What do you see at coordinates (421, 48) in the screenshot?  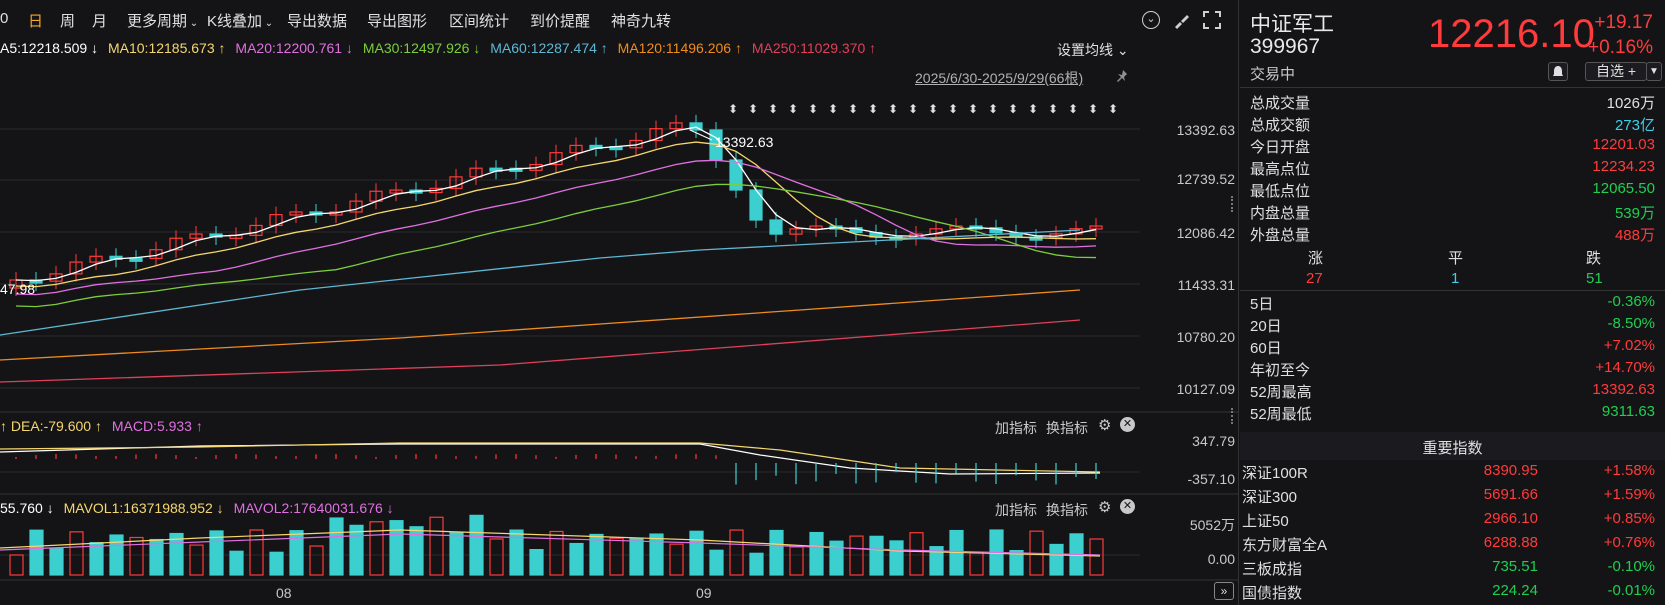 I see `ma30-legend: MA30:12497.926 ↓` at bounding box center [421, 48].